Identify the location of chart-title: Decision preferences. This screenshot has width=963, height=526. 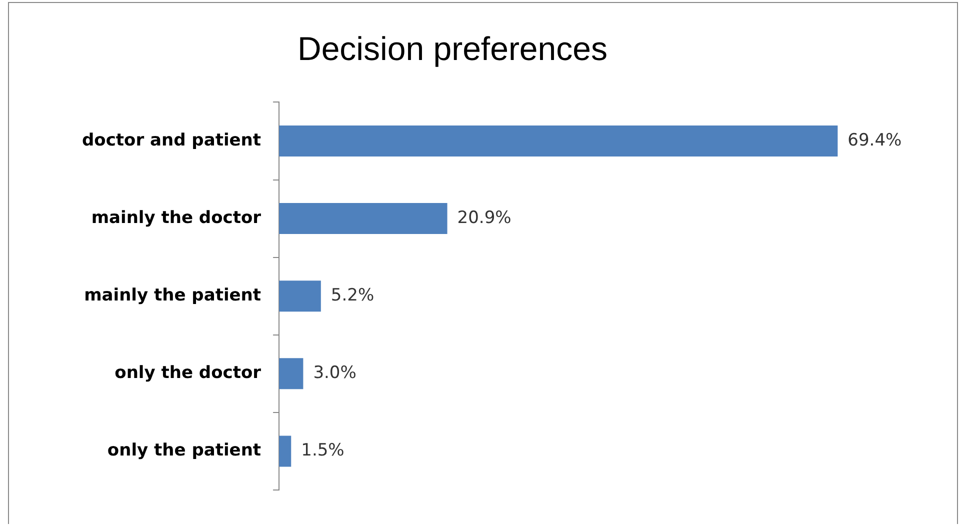
(452, 49).